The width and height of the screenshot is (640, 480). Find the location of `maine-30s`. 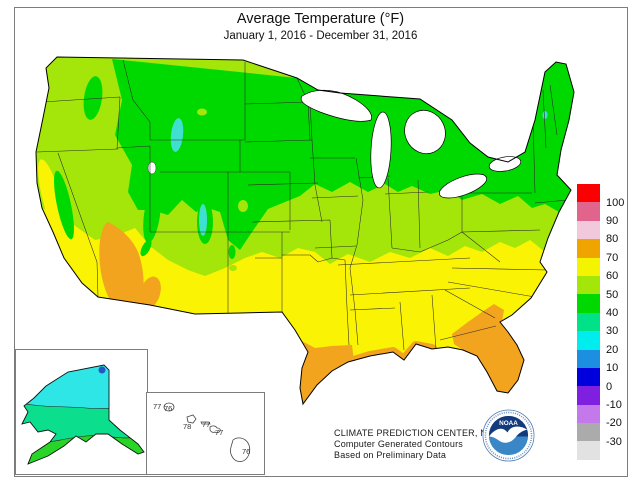

maine-30s is located at coordinates (545, 115).